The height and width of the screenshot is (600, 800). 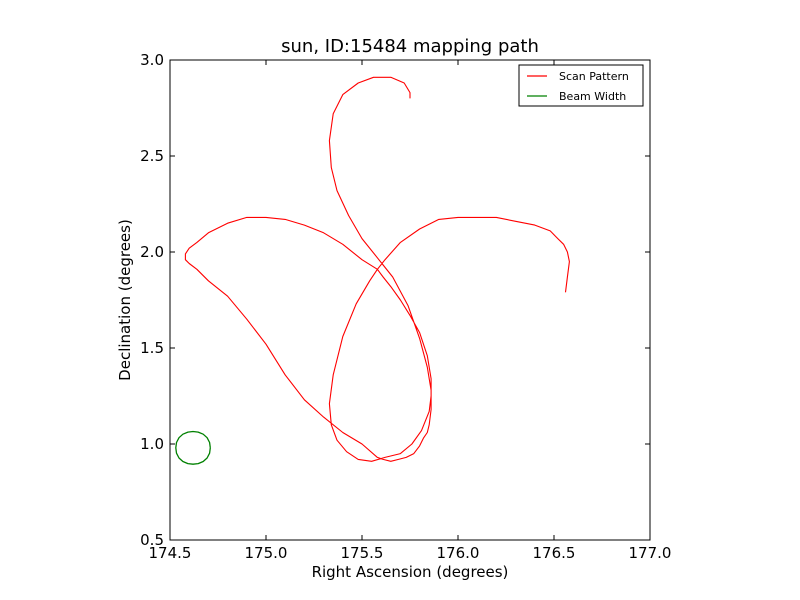 I want to click on legend: Scan Pattern Beam Width, so click(x=581, y=85).